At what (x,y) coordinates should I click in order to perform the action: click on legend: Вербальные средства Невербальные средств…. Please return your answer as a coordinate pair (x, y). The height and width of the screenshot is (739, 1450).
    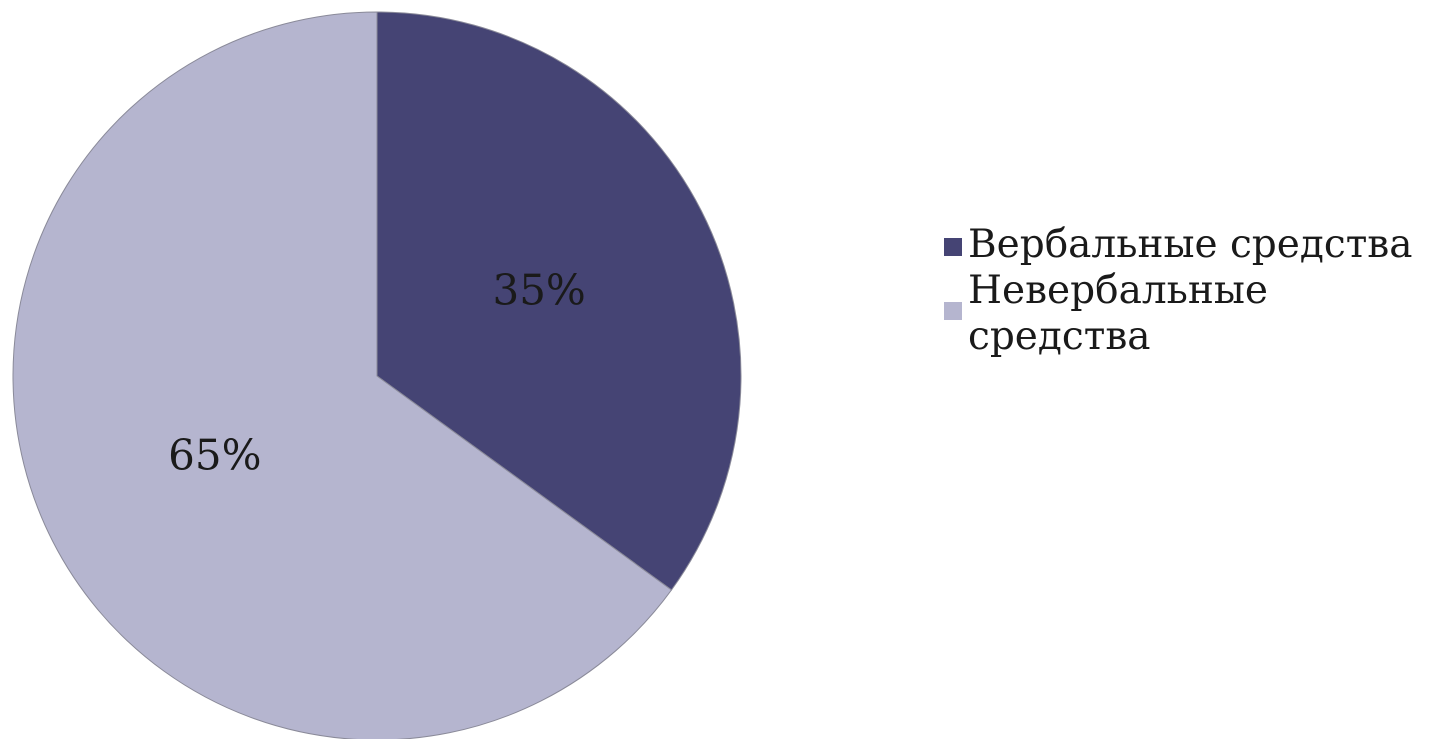
    Looking at the image, I should click on (1194, 291).